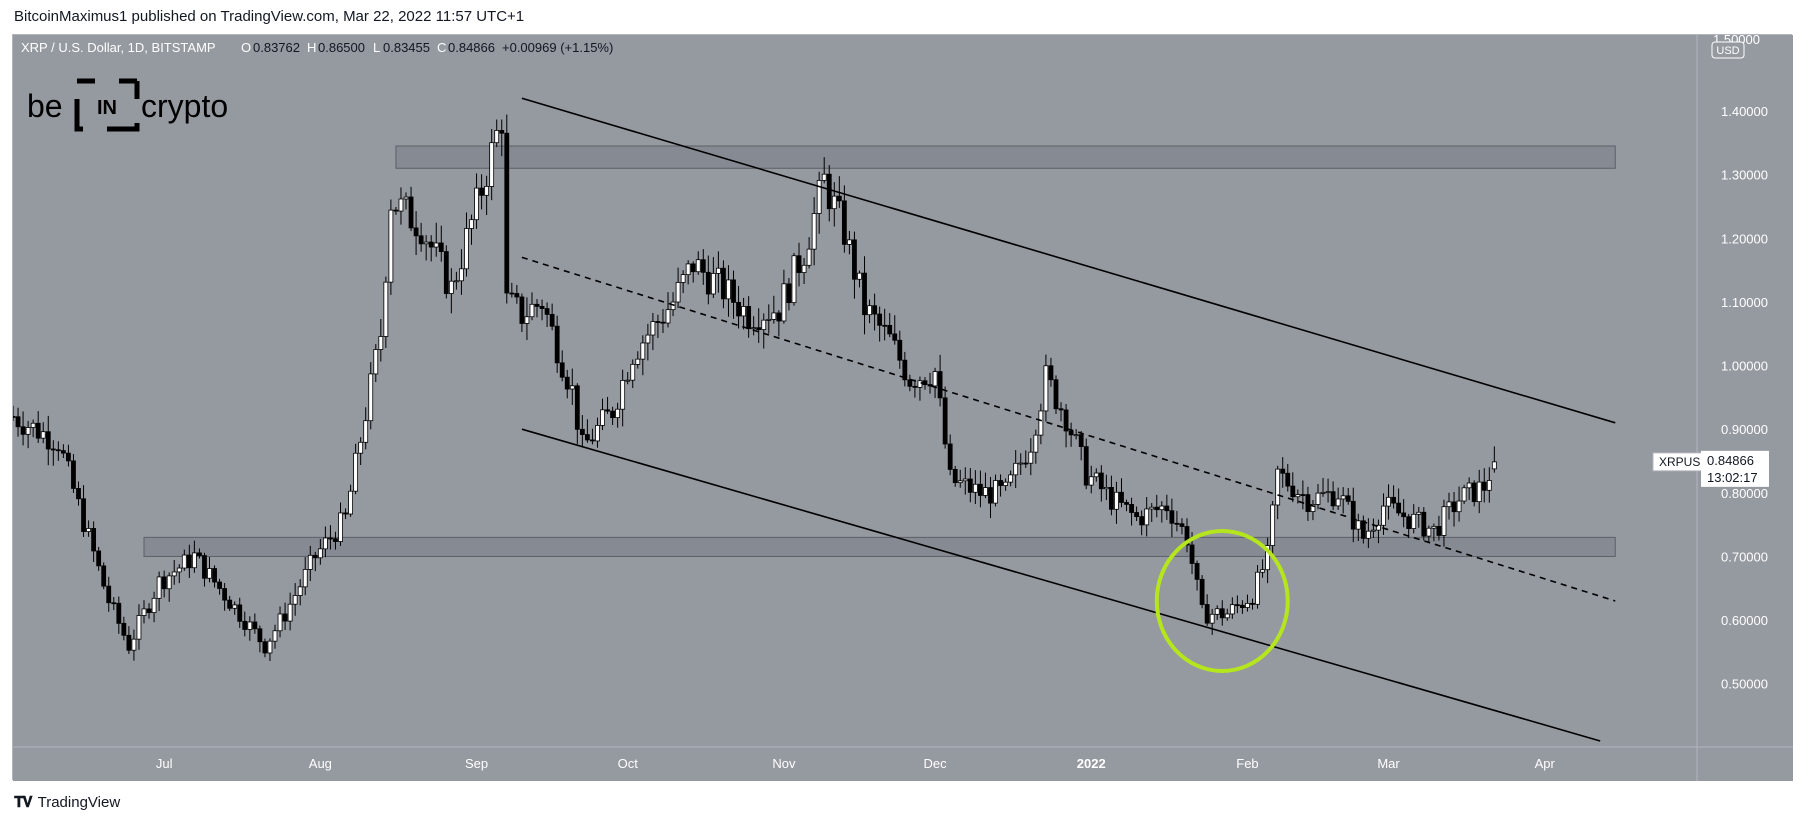 This screenshot has width=1813, height=826. Describe the element at coordinates (476, 763) in the screenshot. I see `time-axis-label: Sep` at that location.